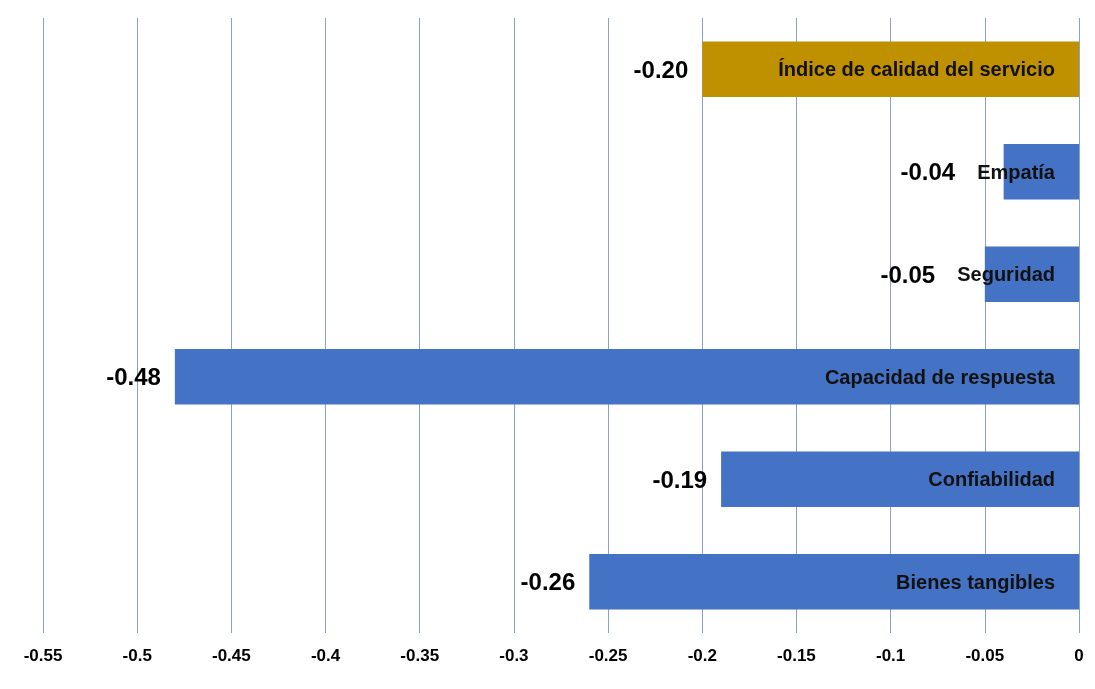  I want to click on x-tick-label: -0.2, so click(702, 655).